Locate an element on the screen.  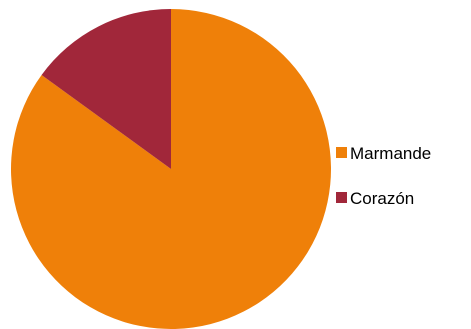
legend-label-marmande: Marmande is located at coordinates (390, 153).